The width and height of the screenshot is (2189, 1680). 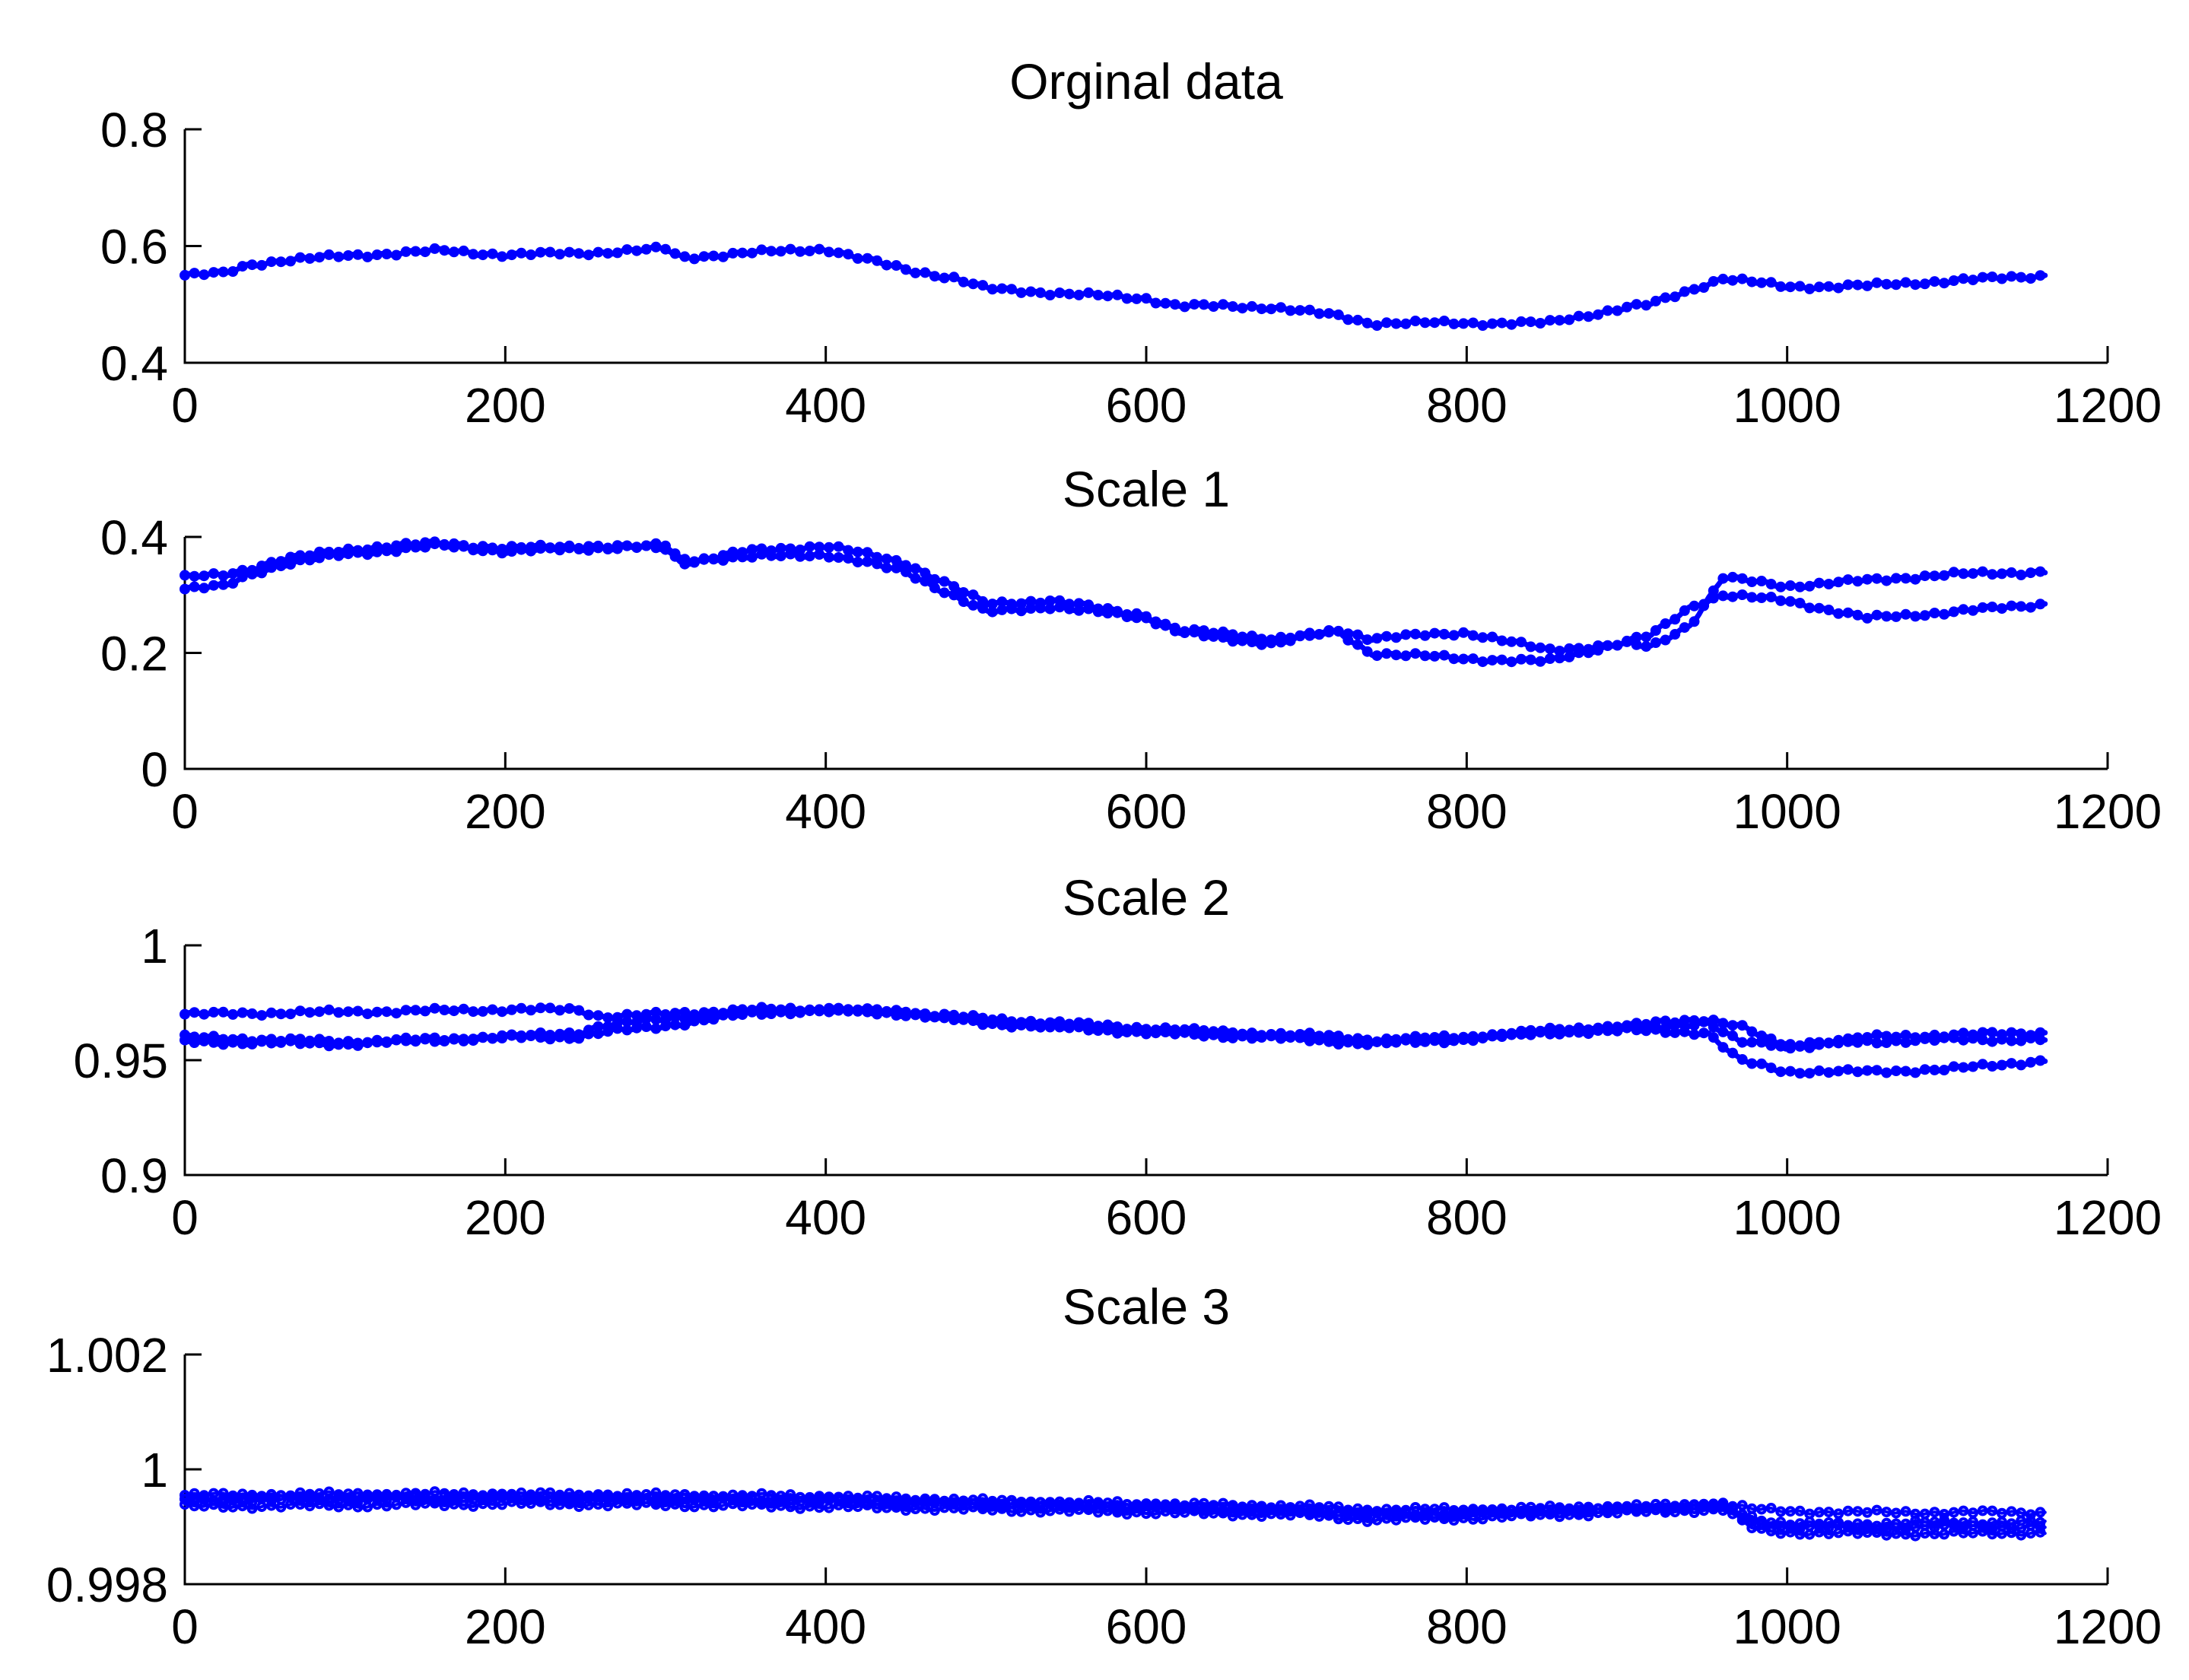 What do you see at coordinates (185, 811) in the screenshot?
I see `x-tick-label: 0` at bounding box center [185, 811].